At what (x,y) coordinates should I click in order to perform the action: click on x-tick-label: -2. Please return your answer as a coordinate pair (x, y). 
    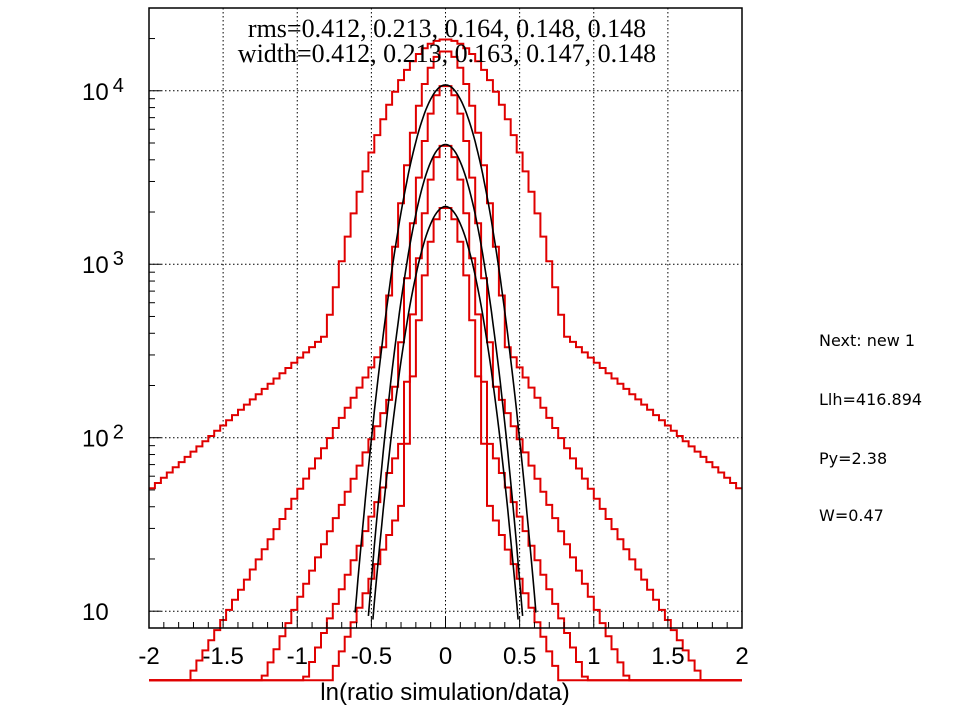
    Looking at the image, I should click on (148, 656).